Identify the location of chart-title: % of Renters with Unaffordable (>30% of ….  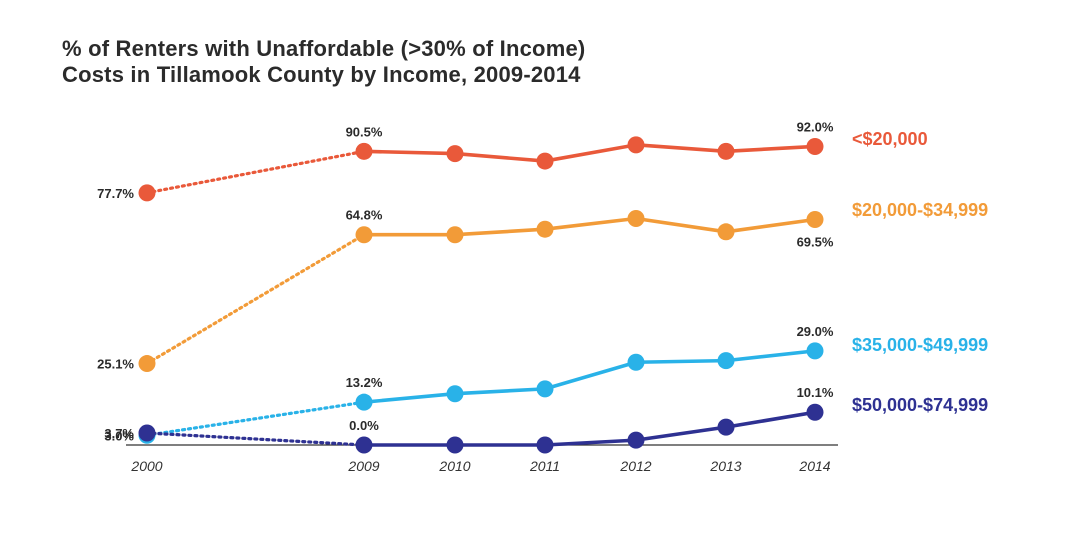
(323, 62).